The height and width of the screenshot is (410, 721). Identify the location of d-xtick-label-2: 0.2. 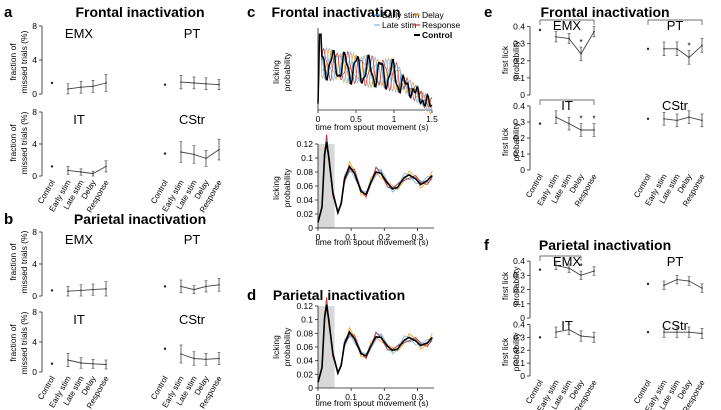
(384, 397).